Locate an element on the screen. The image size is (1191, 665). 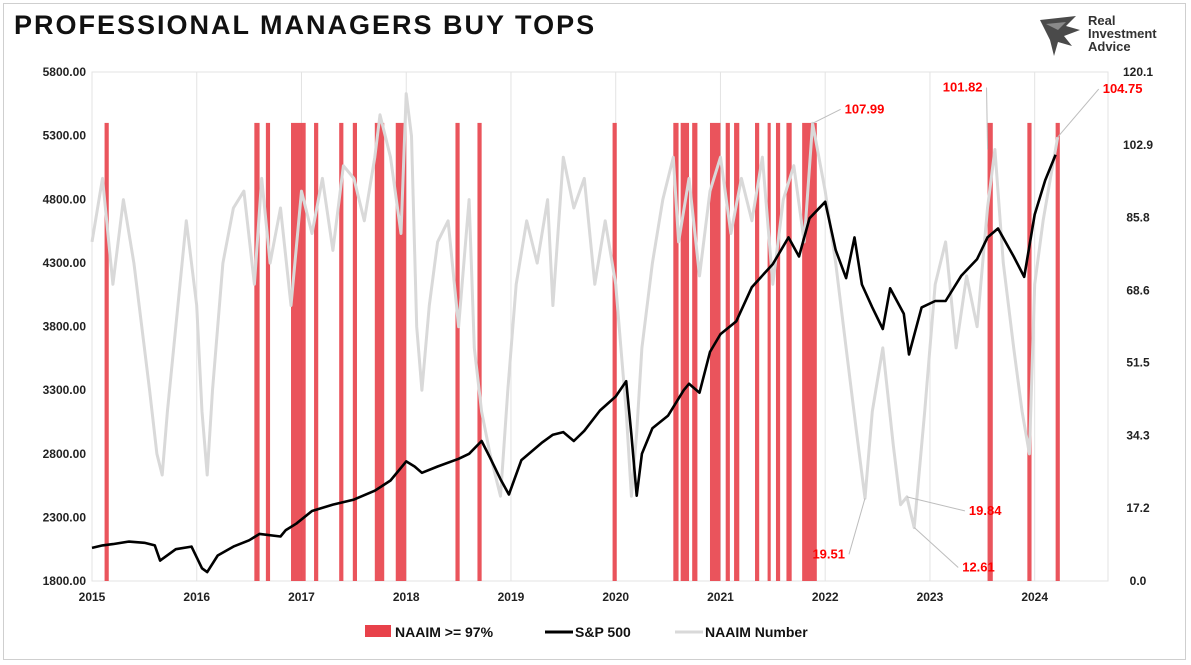
legend-swatch-naaim-high is located at coordinates (378, 631).